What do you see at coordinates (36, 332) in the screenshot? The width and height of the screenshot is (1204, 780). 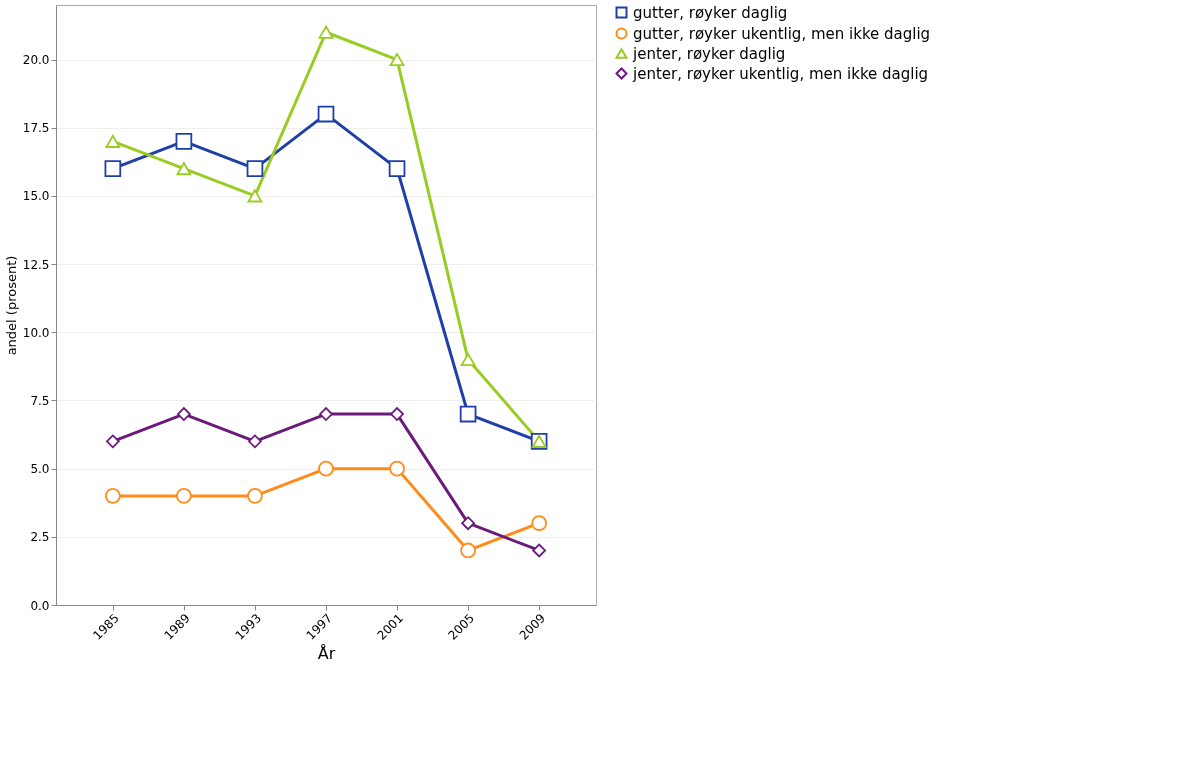 I see `y-tick-label: 10.0` at bounding box center [36, 332].